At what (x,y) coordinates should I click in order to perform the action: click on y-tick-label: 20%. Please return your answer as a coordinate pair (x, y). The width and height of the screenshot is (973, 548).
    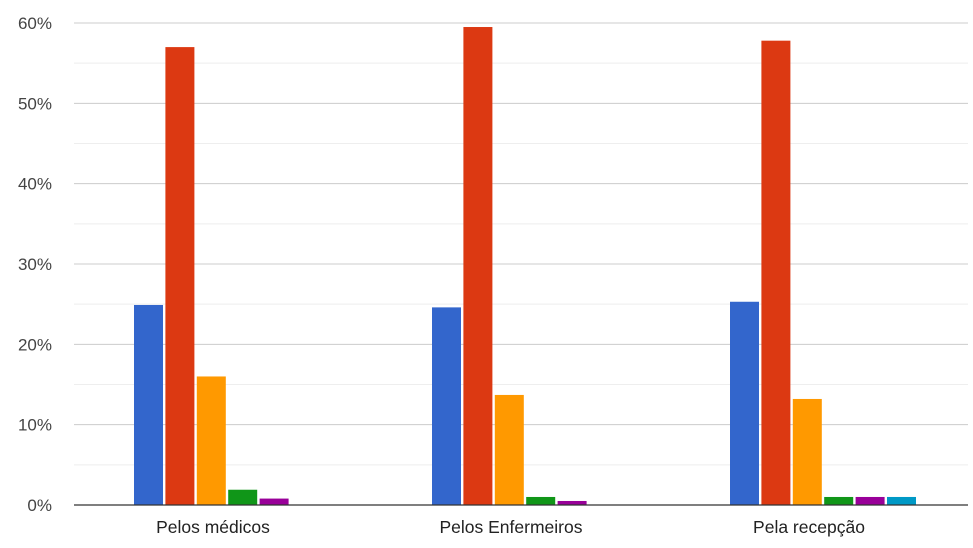
    Looking at the image, I should click on (35, 344).